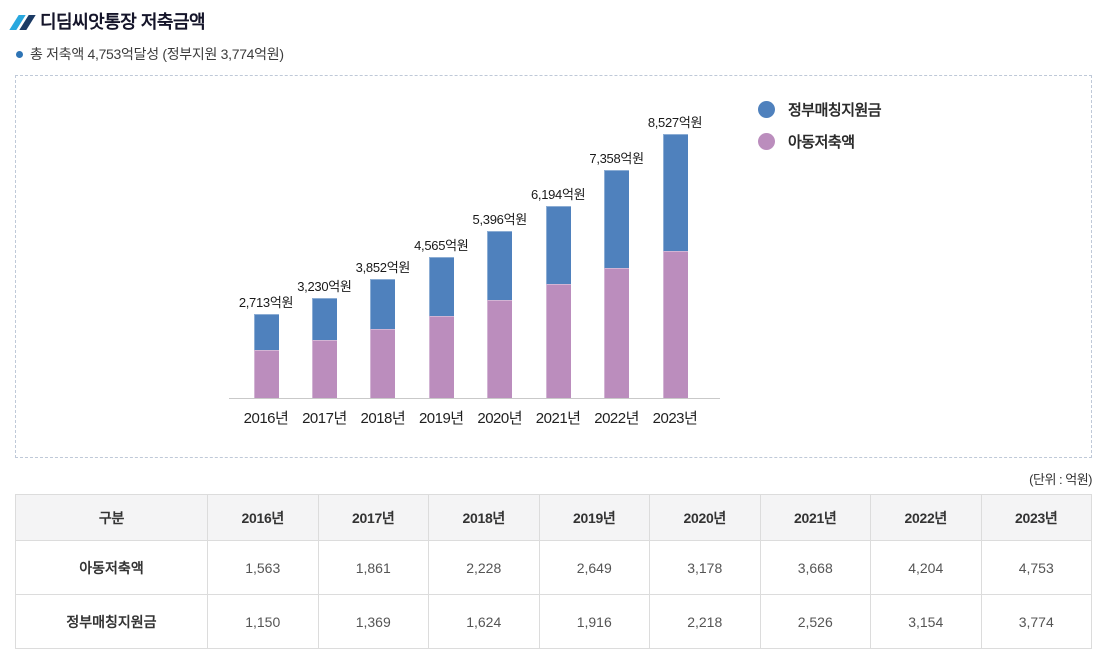  I want to click on table-row-label: 아동저축액, so click(111, 567).